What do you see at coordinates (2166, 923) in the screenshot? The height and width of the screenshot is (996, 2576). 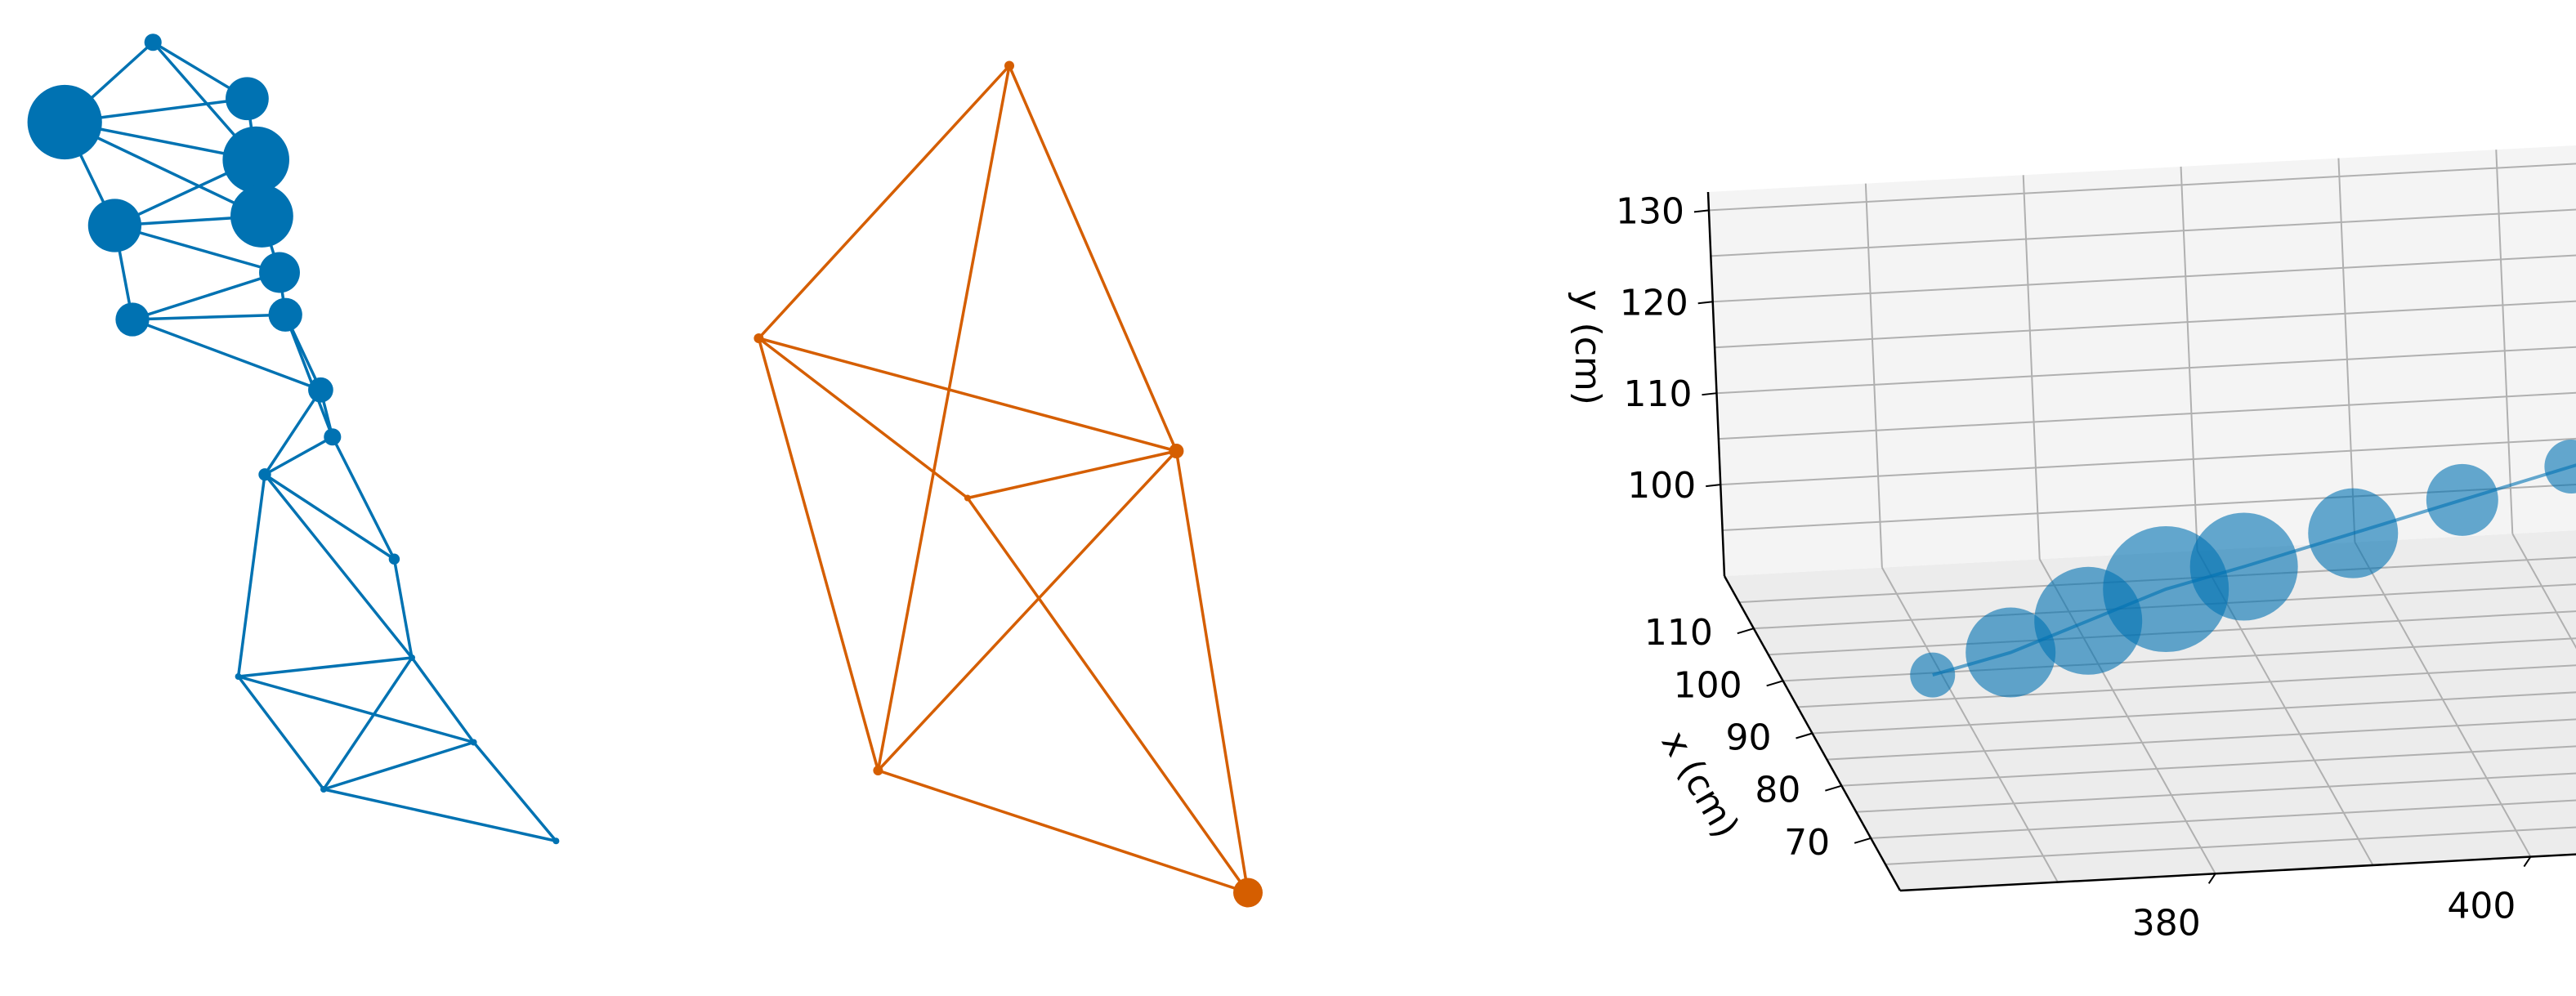 I see `z-tick-label: 380` at bounding box center [2166, 923].